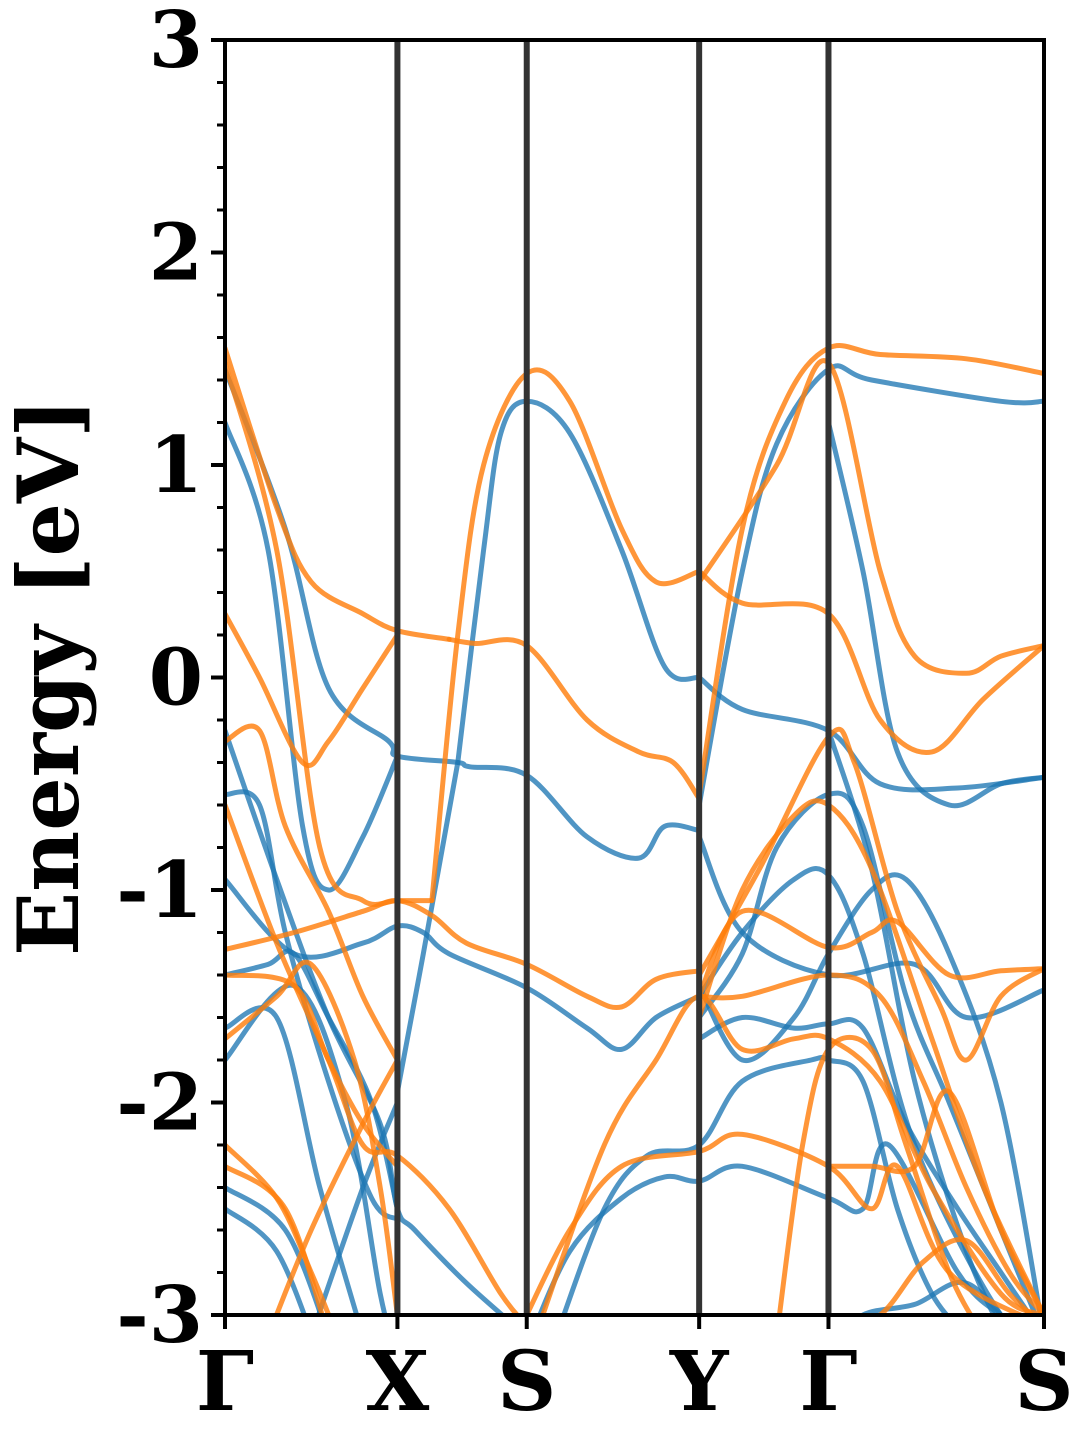 The height and width of the screenshot is (1440, 1080). I want to click on x-tick-label: X, so click(398, 1382).